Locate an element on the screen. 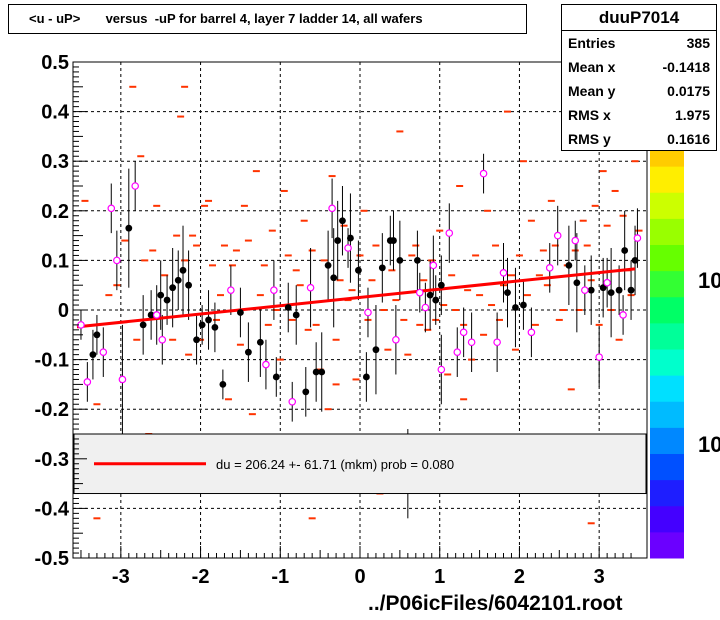 The height and width of the screenshot is (620, 720). stats-row-entries: Entries 385 is located at coordinates (639, 43).